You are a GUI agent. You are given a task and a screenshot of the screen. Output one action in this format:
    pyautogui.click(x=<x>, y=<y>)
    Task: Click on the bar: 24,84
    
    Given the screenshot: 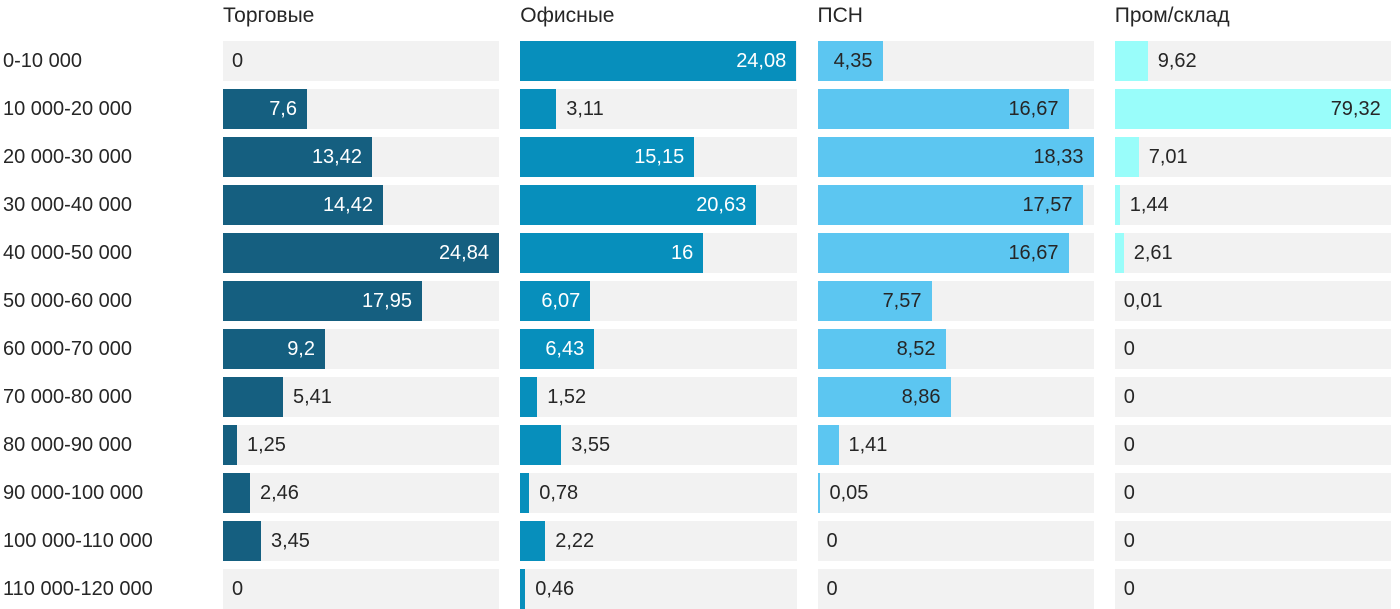 What is the action you would take?
    pyautogui.click(x=361, y=253)
    